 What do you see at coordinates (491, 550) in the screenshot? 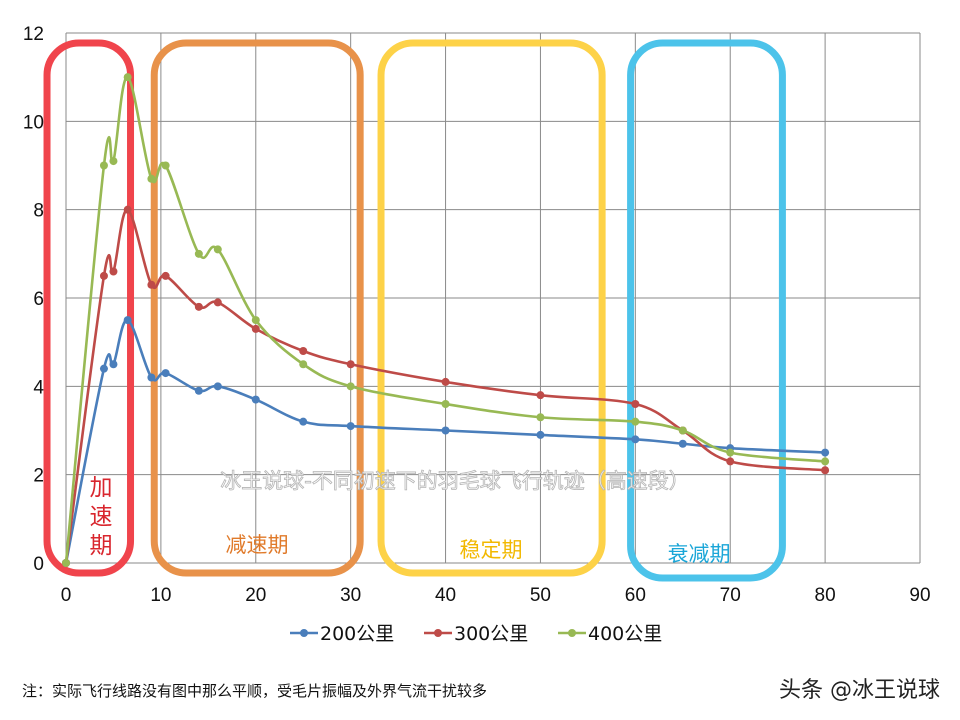
I see `phase-label: 稳定期` at bounding box center [491, 550].